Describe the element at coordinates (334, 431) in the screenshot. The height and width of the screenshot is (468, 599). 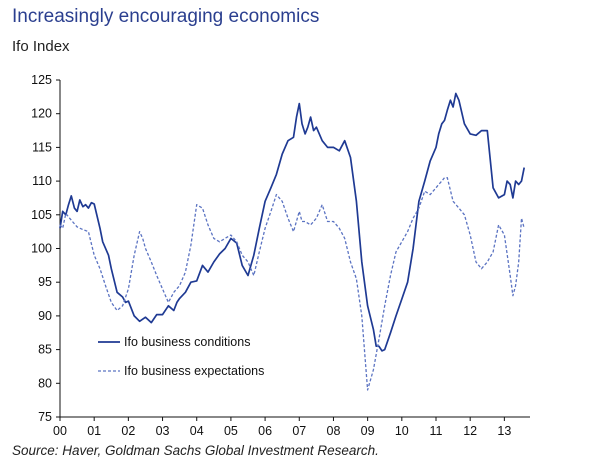
I see `x-tick-label: 08` at that location.